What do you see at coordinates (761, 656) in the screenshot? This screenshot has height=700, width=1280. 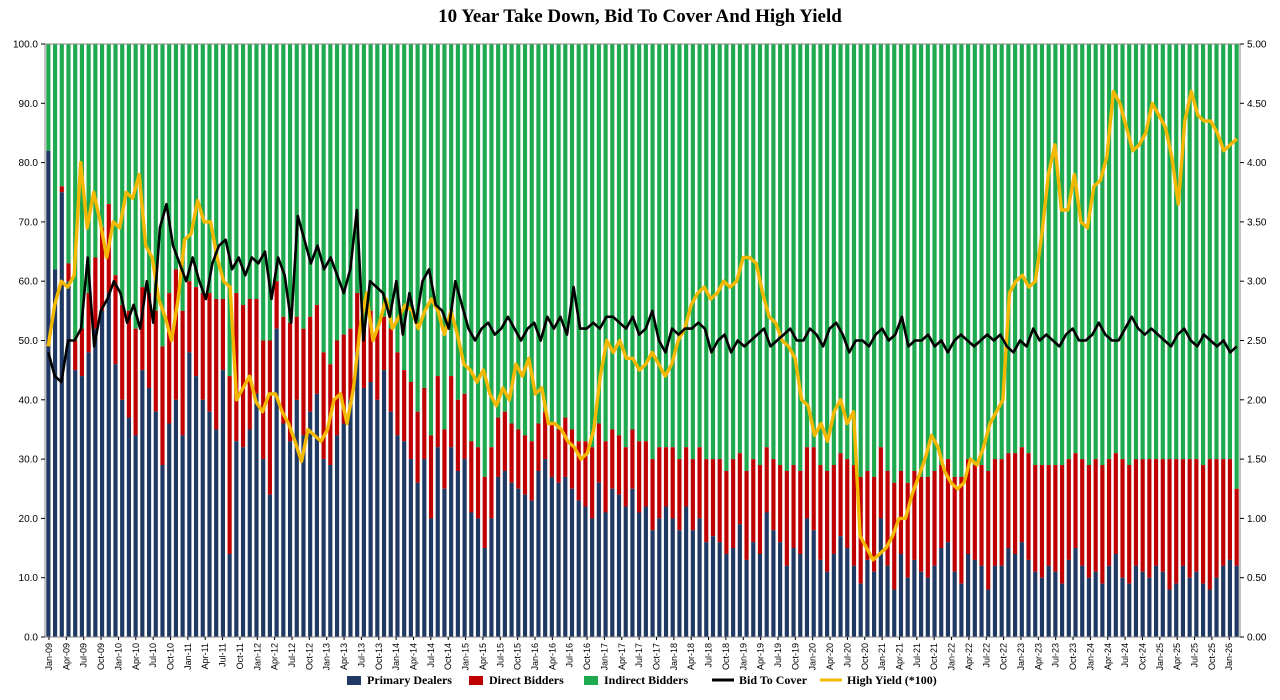 I see `x-tick-label: Apr-19` at bounding box center [761, 656].